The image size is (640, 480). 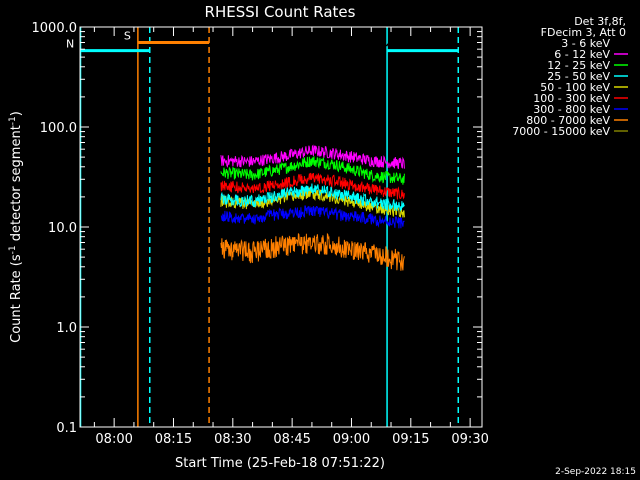 I want to click on legend-entry-label: 25 - 50 keV, so click(x=578, y=76).